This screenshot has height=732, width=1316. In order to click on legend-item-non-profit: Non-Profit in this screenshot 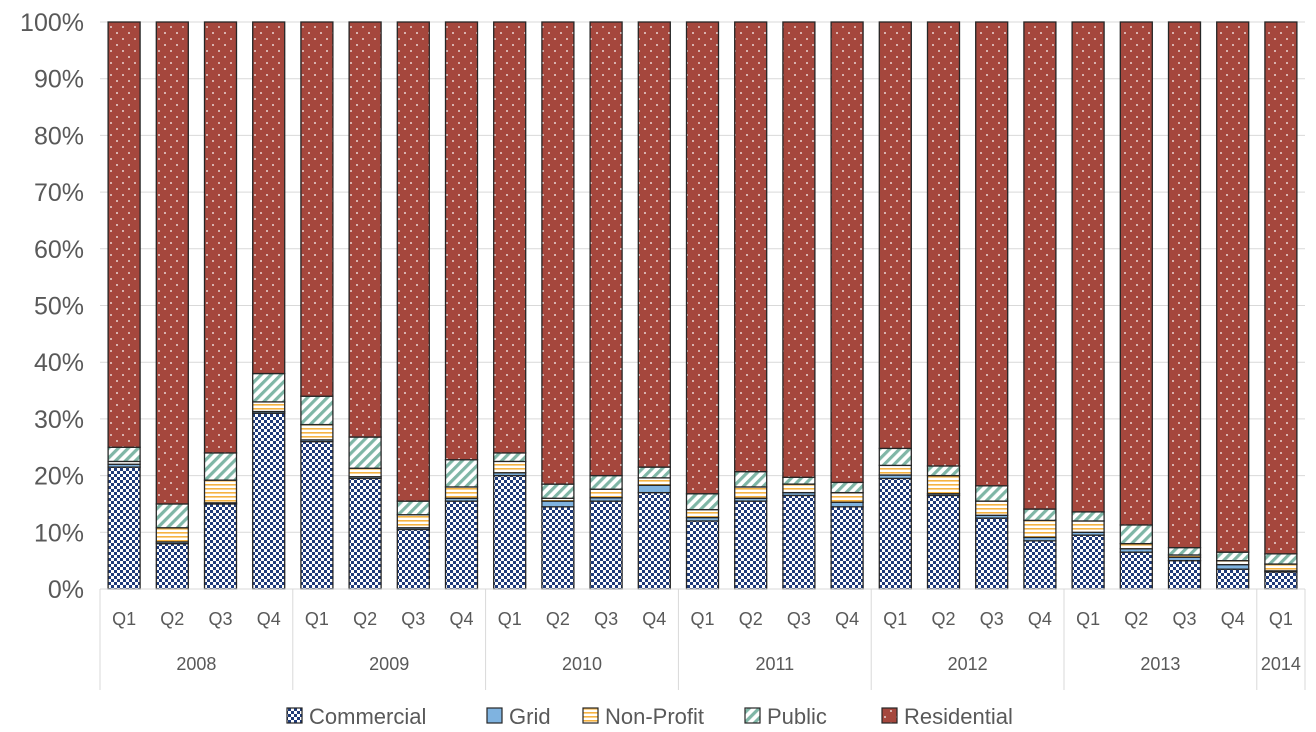, I will do `click(643, 716)`.